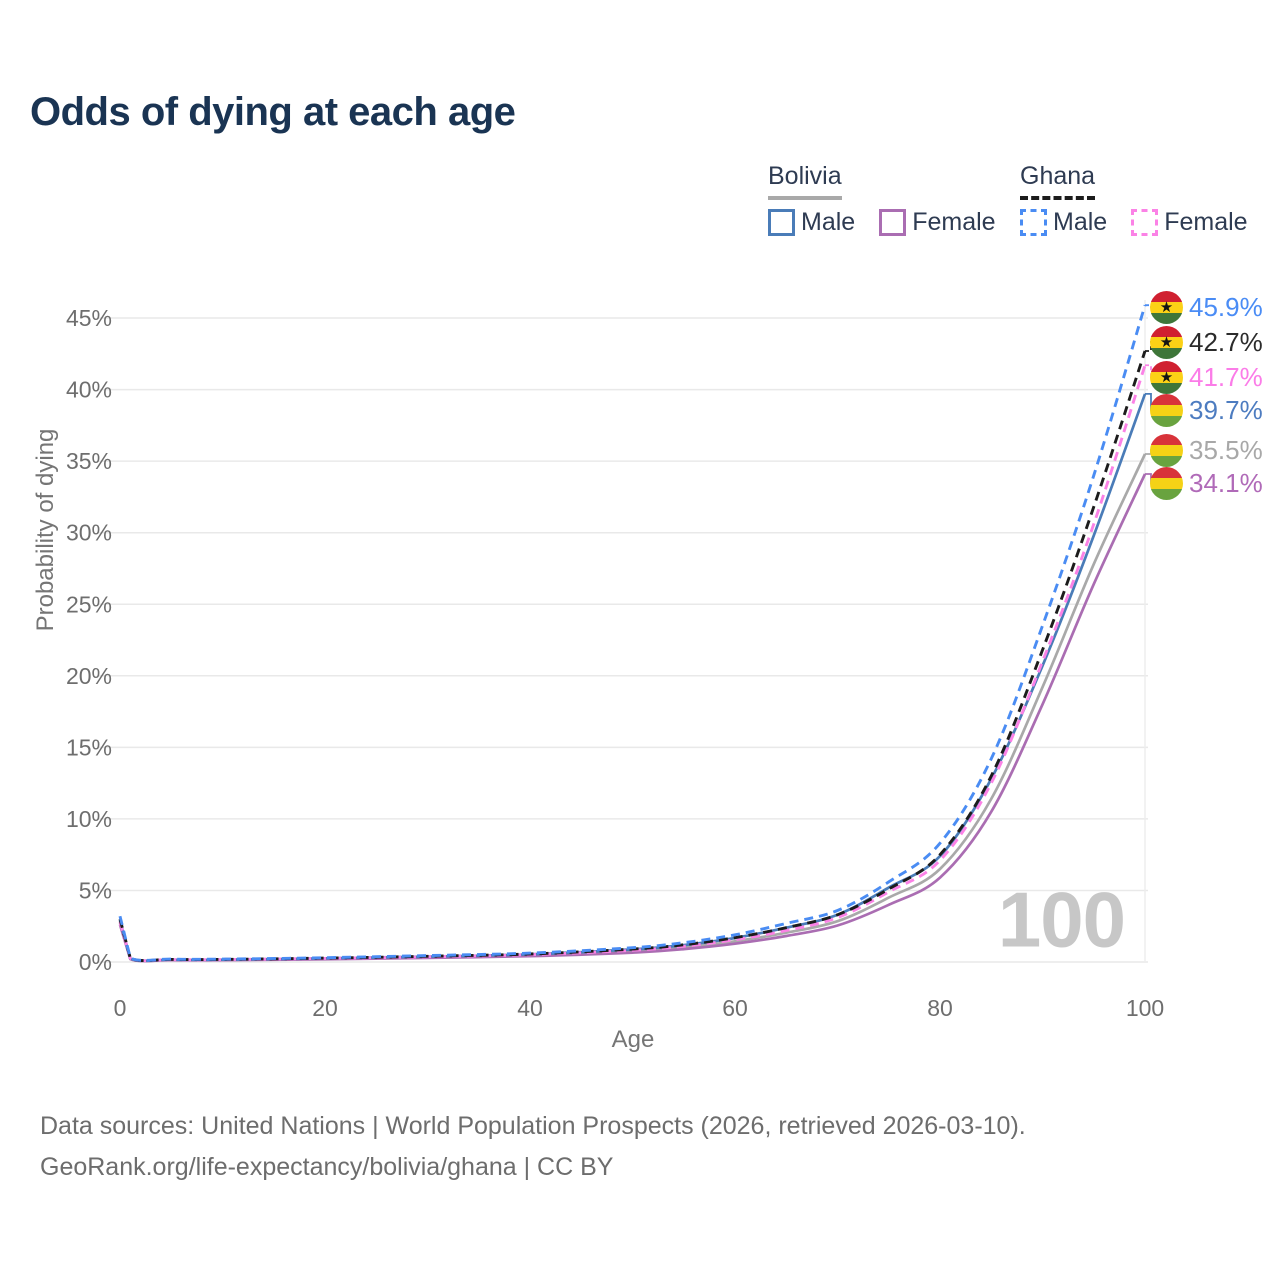  Describe the element at coordinates (1226, 450) in the screenshot. I see `end-value-label: 35.5%` at that location.